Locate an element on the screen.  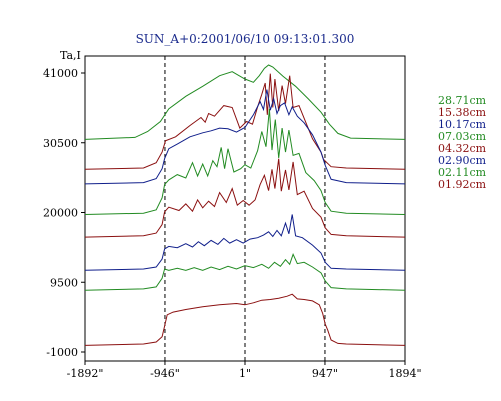
legend-entry: 02.11cm is located at coordinates (462, 172).